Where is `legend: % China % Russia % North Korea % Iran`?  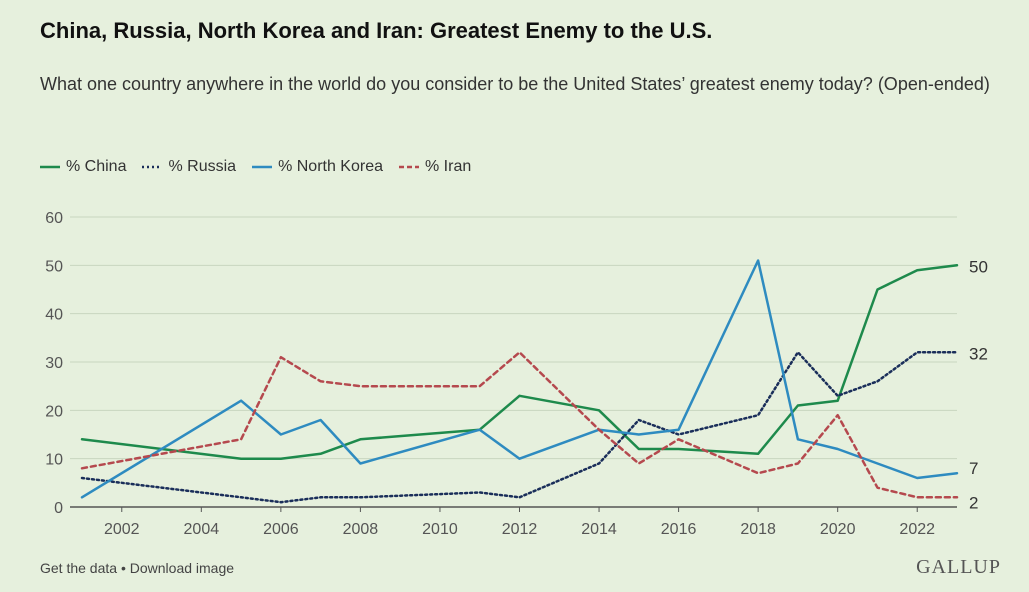 legend: % China % Russia % North Korea % Iran is located at coordinates (255, 167).